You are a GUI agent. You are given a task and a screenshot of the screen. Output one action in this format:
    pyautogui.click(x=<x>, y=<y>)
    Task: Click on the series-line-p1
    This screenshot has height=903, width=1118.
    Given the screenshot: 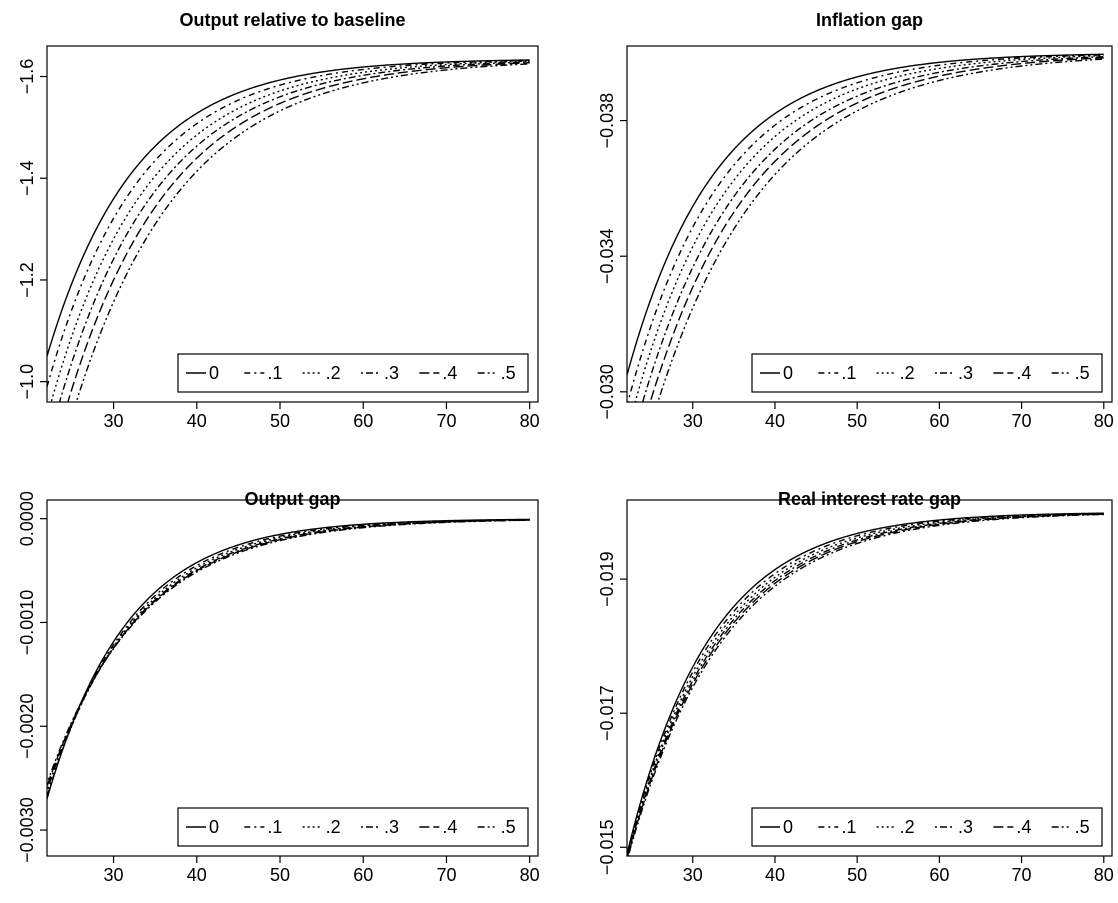 What is the action you would take?
    pyautogui.click(x=288, y=659)
    